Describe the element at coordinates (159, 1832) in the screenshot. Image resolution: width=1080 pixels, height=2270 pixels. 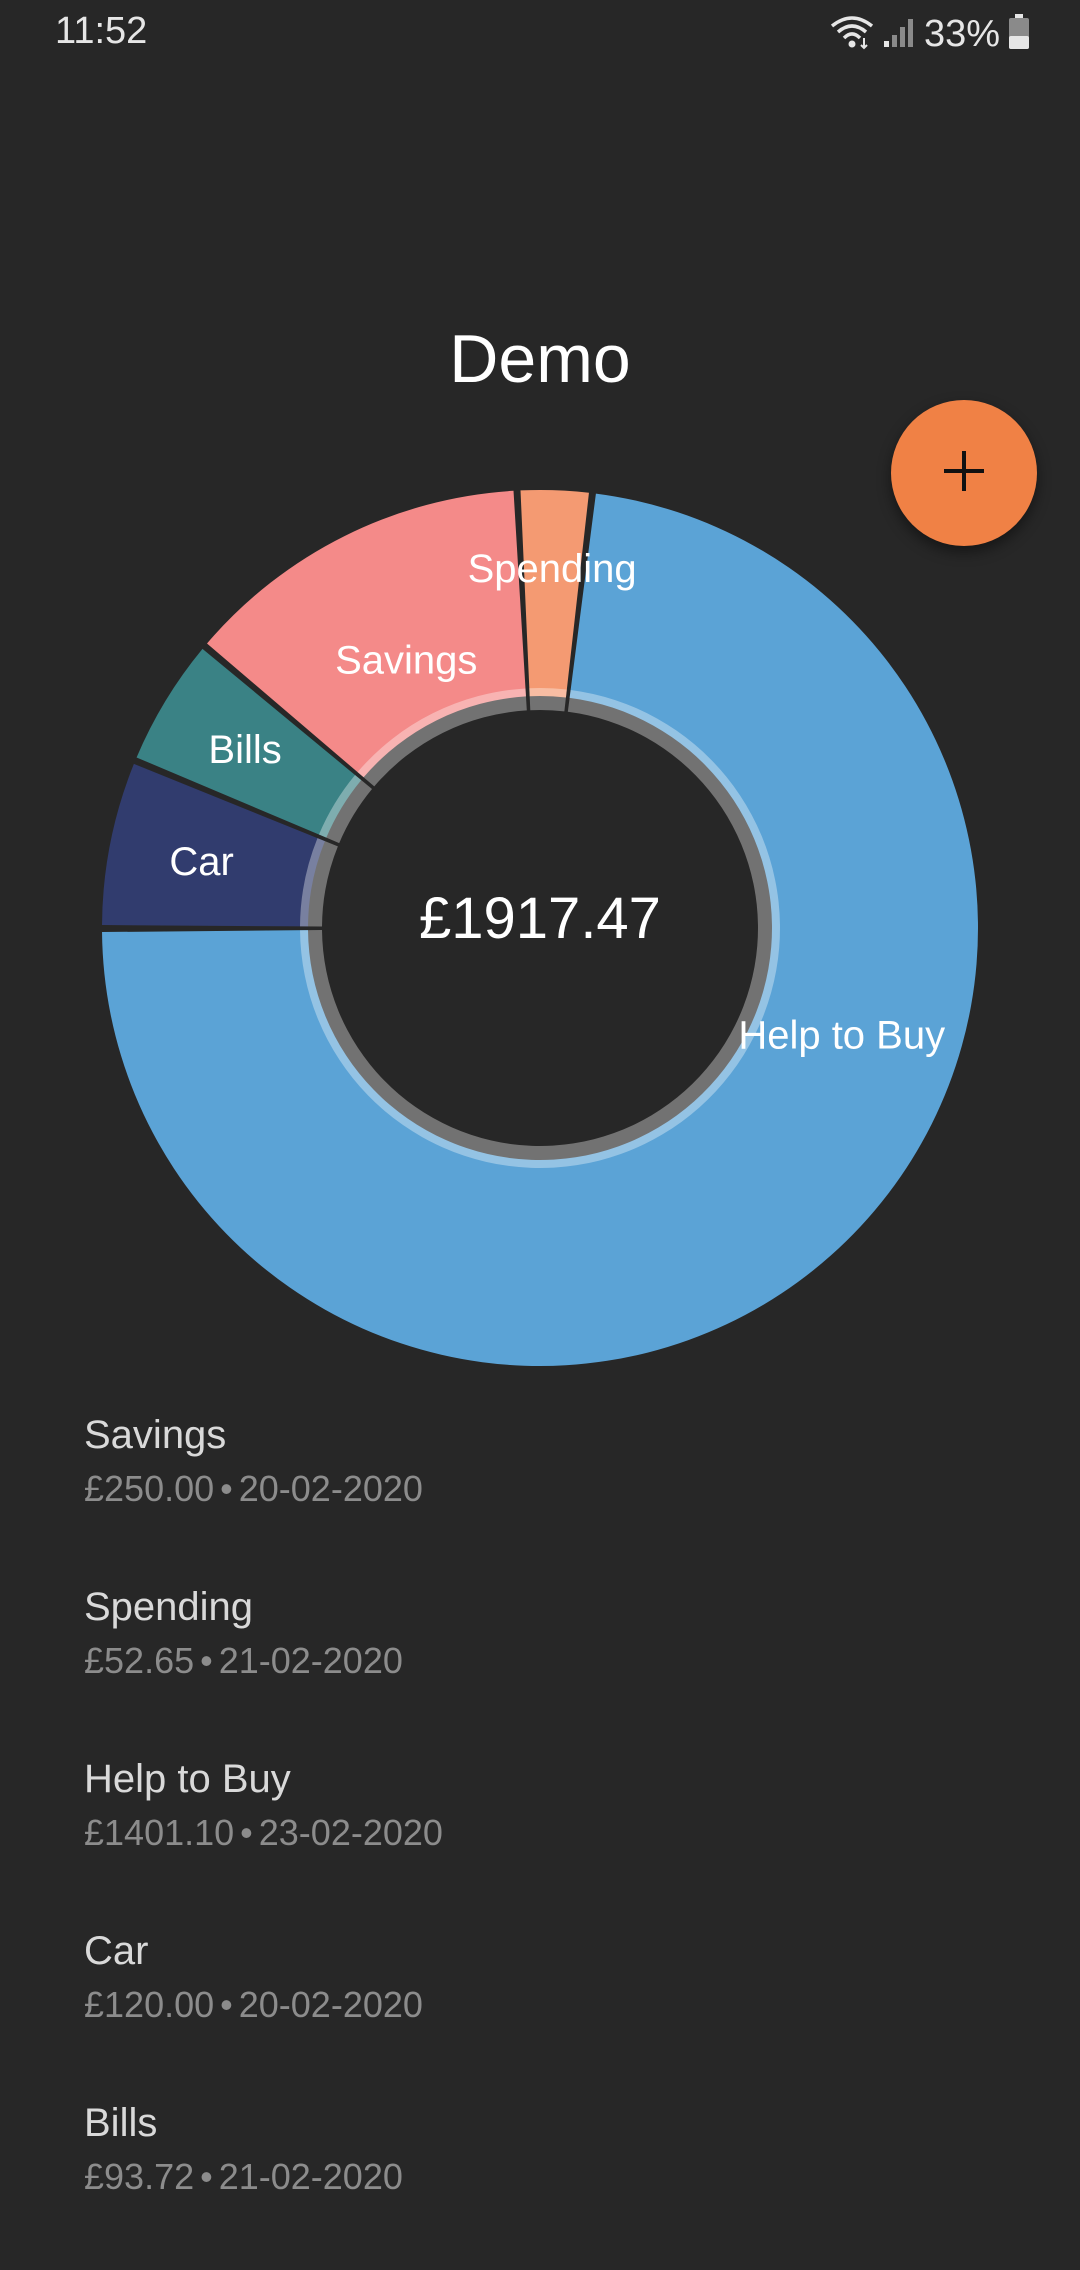
I see `list-item-amount: £1401.10` at that location.